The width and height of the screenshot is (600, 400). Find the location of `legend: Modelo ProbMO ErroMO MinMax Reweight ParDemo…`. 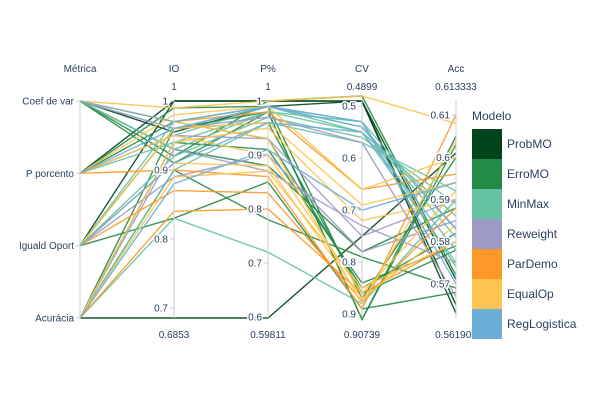

legend: Modelo ProbMO ErroMO MinMax Reweight ParDemo… is located at coordinates (524, 224).